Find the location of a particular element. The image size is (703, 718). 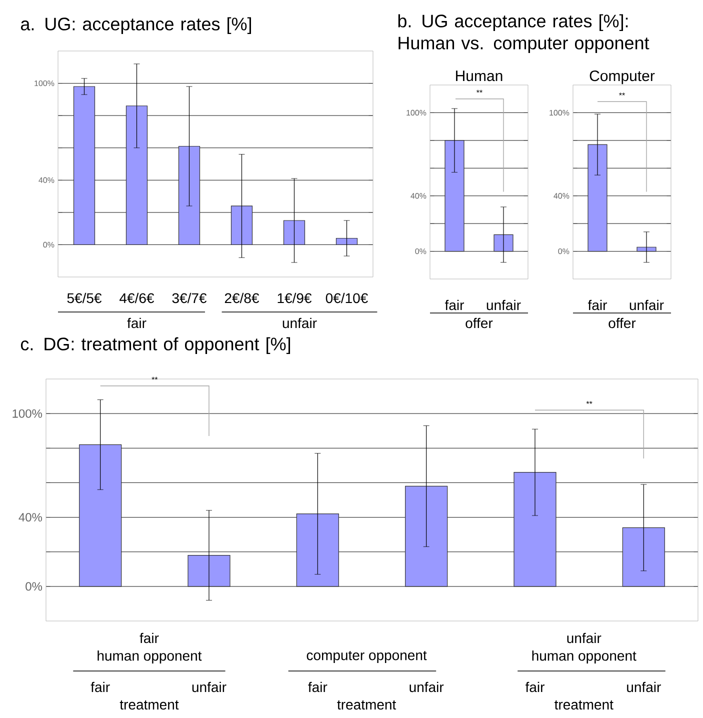

text: computer opponent is located at coordinates (366, 657).